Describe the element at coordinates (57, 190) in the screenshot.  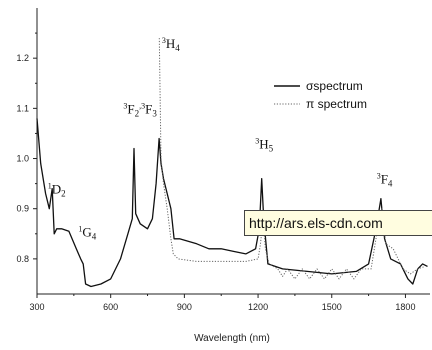
I see `peak-label-1D2: 1D2` at that location.